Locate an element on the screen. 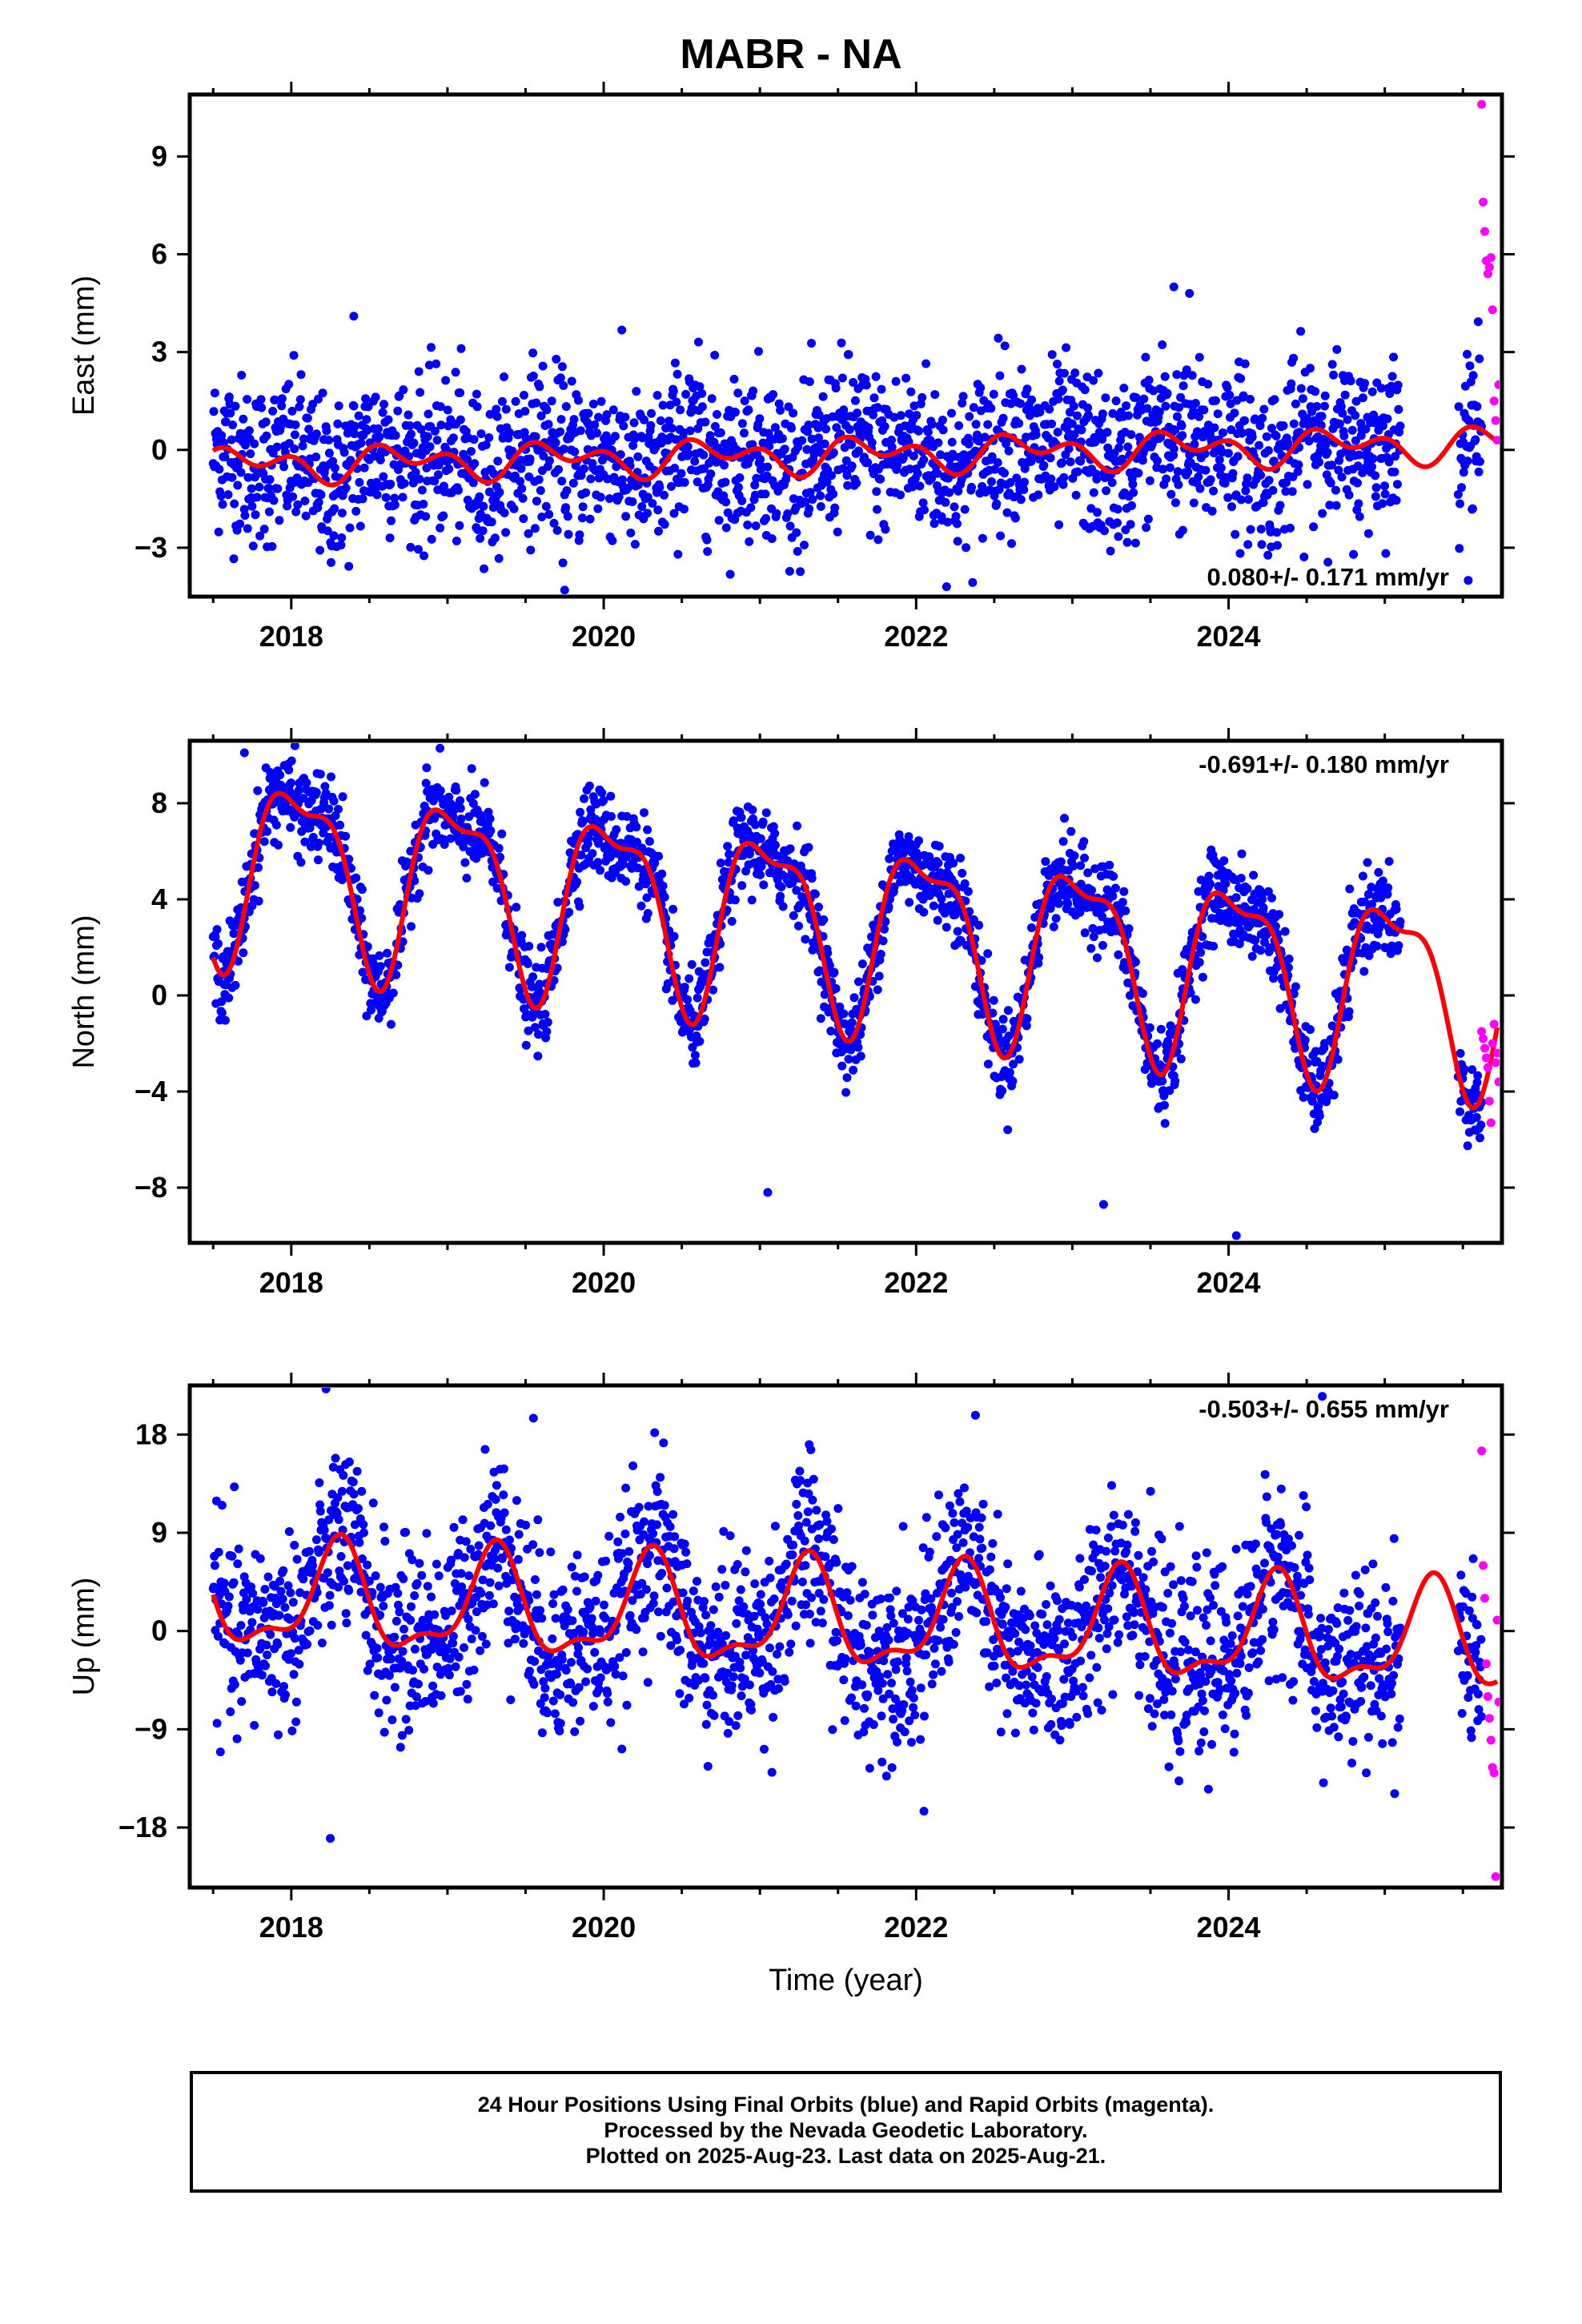  east-rate-annotation: 0.080+/- 0.171 mm/yr is located at coordinates (1328, 577).